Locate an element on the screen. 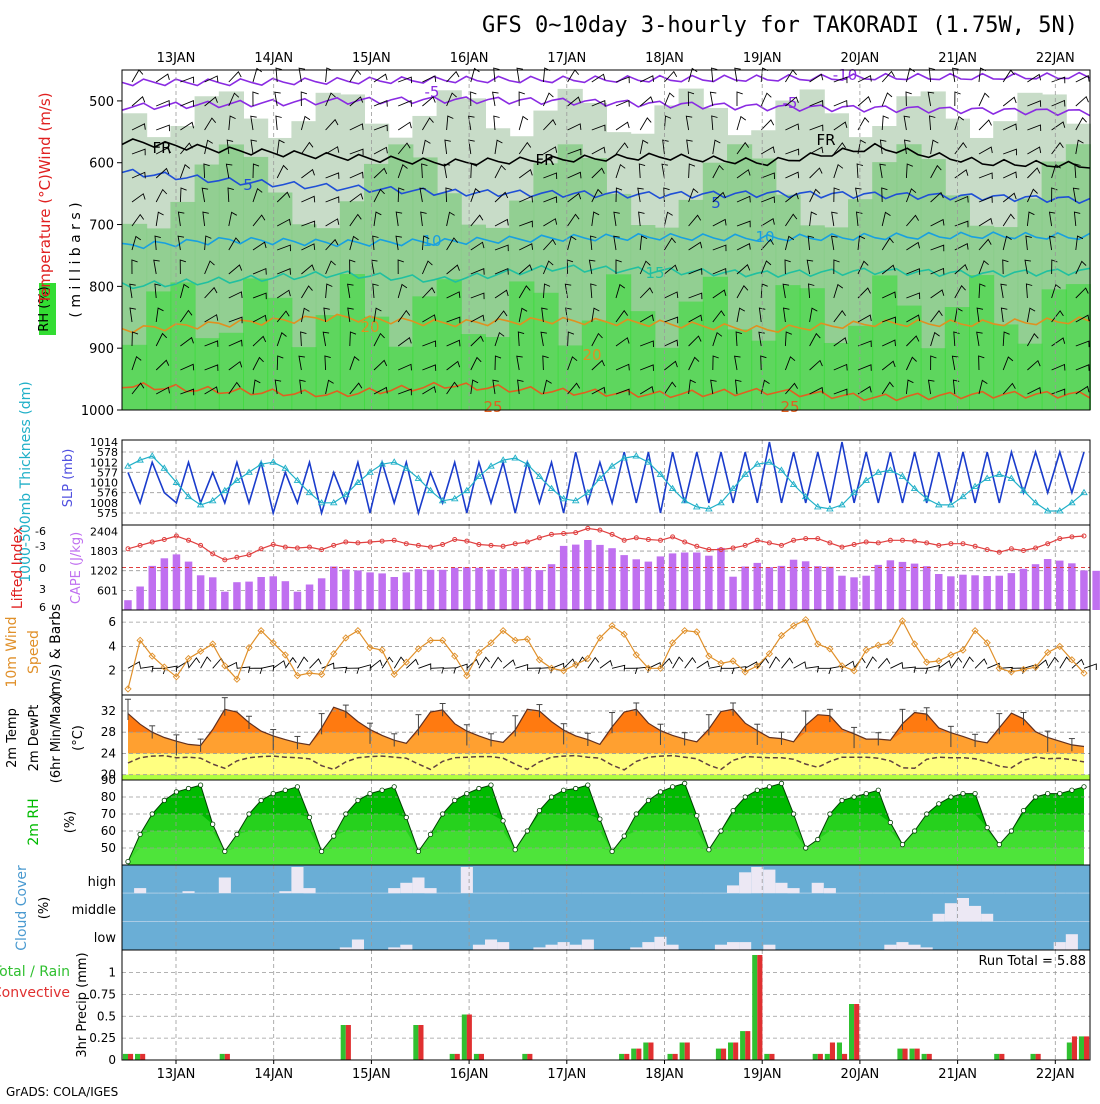 This screenshot has width=1100, height=1104. precip-total-bar is located at coordinates (222, 1056).